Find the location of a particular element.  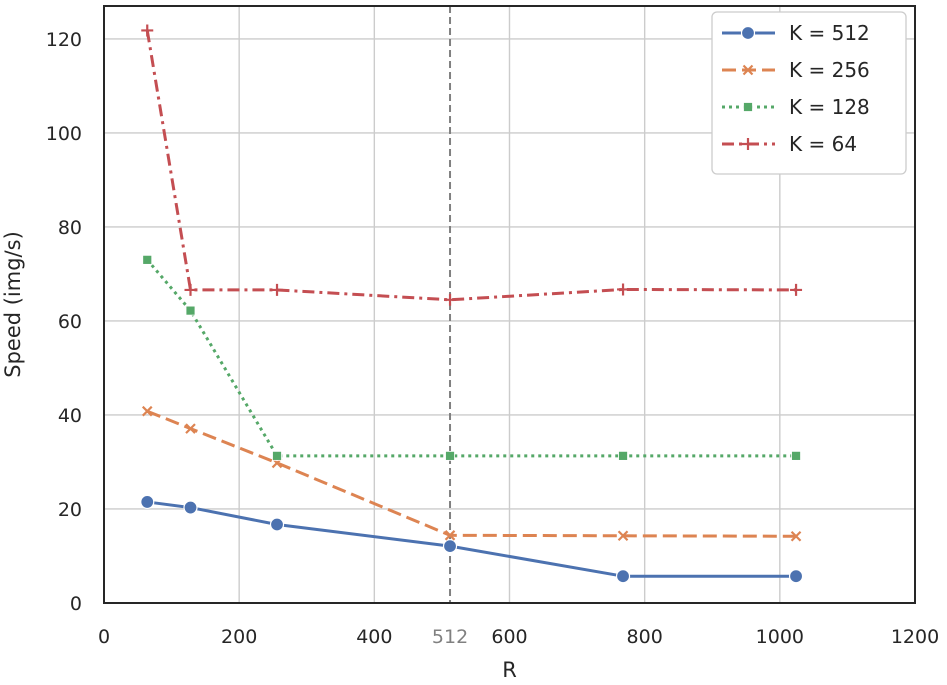

y-tick-label: 0 is located at coordinates (76, 604).